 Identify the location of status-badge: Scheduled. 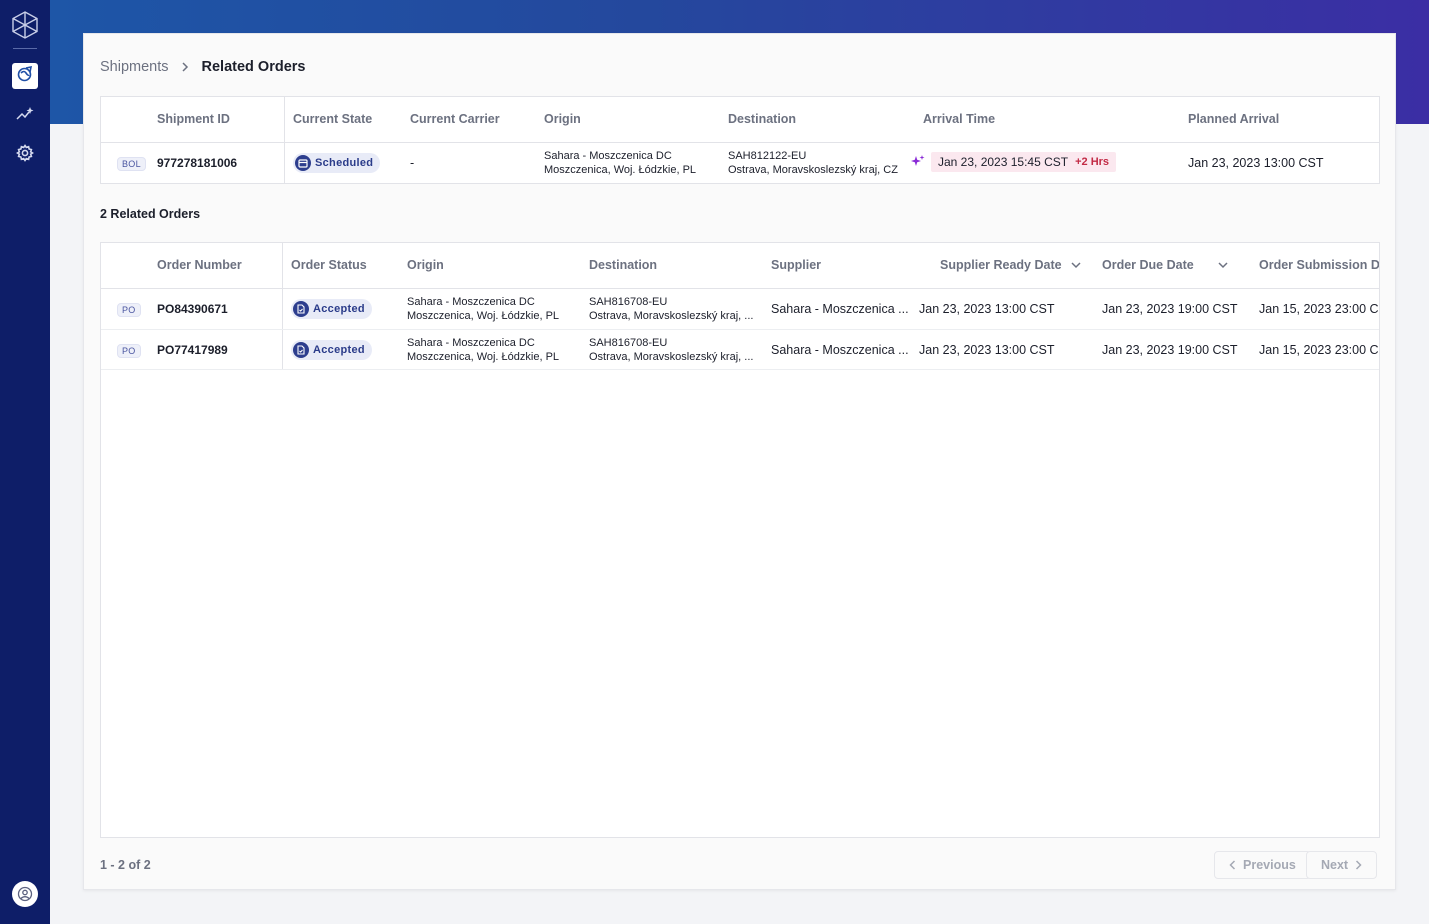
(337, 163).